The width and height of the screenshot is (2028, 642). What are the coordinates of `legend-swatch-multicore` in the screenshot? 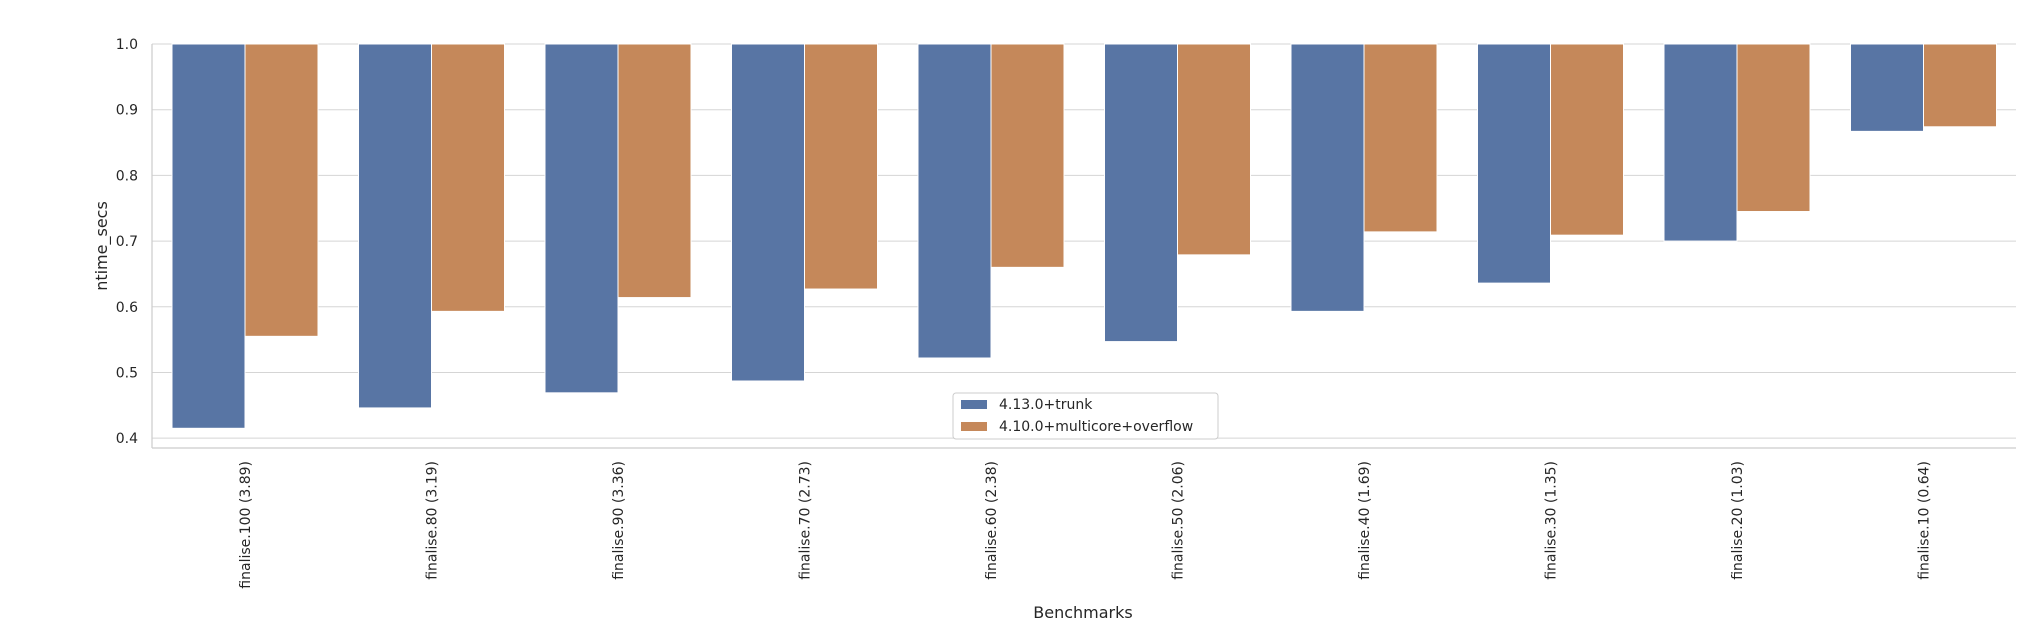 It's located at (974, 426).